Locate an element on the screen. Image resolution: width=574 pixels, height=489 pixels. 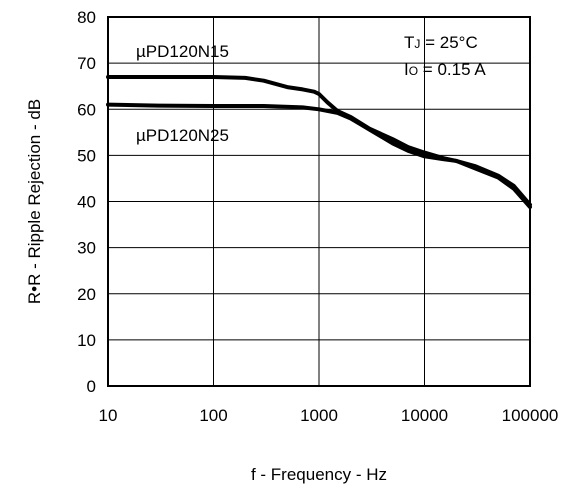
y-tick-label: 80 is located at coordinates (86, 17).